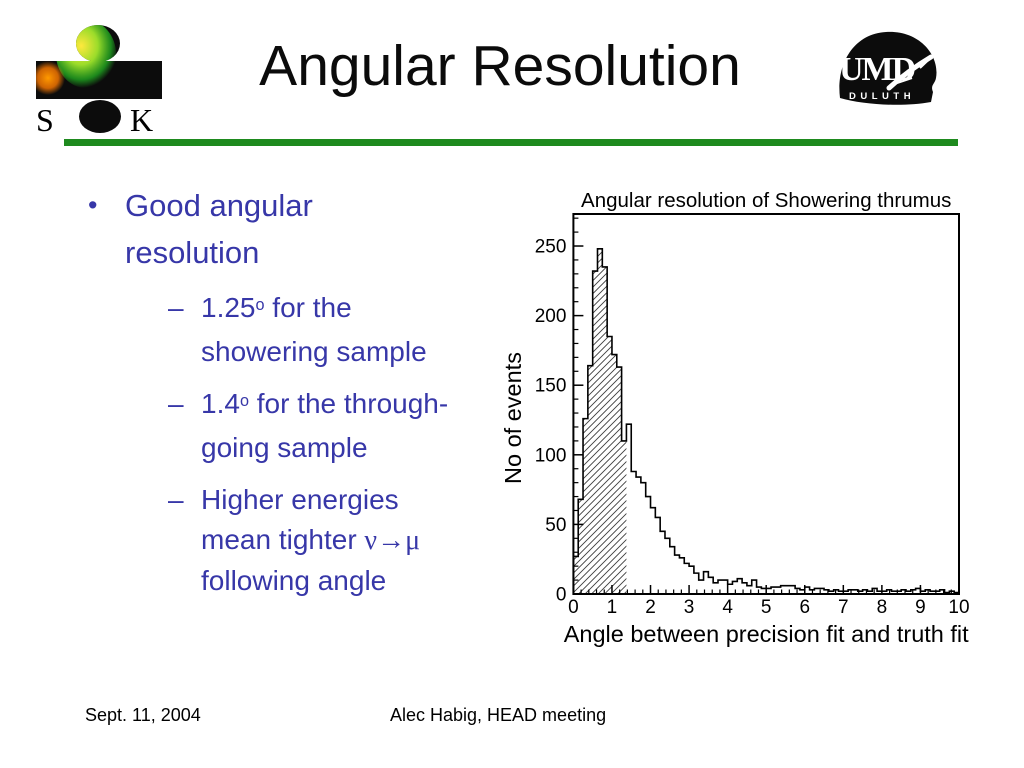 Image resolution: width=1024 pixels, height=768 pixels. I want to click on y-tick-label: 250, so click(551, 247).